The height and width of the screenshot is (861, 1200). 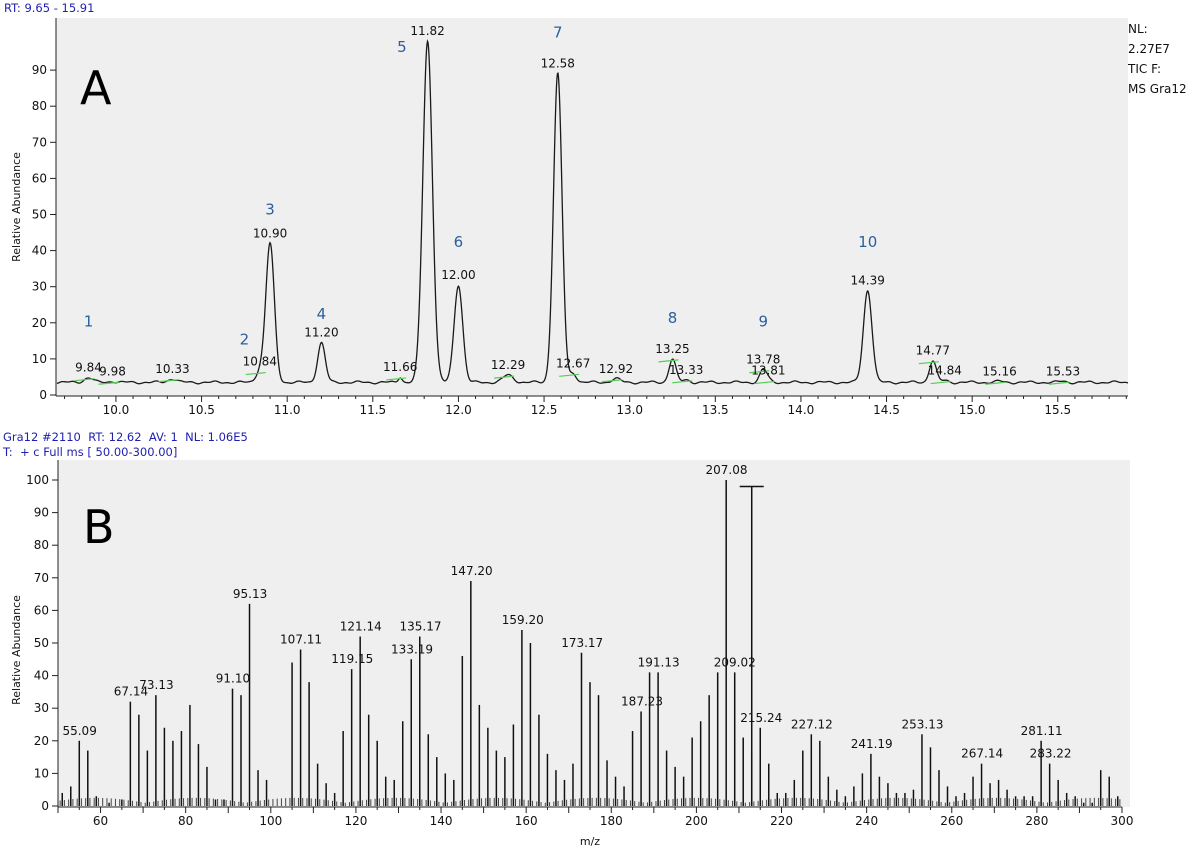 I want to click on y-tick-label: 0, so click(x=43, y=395).